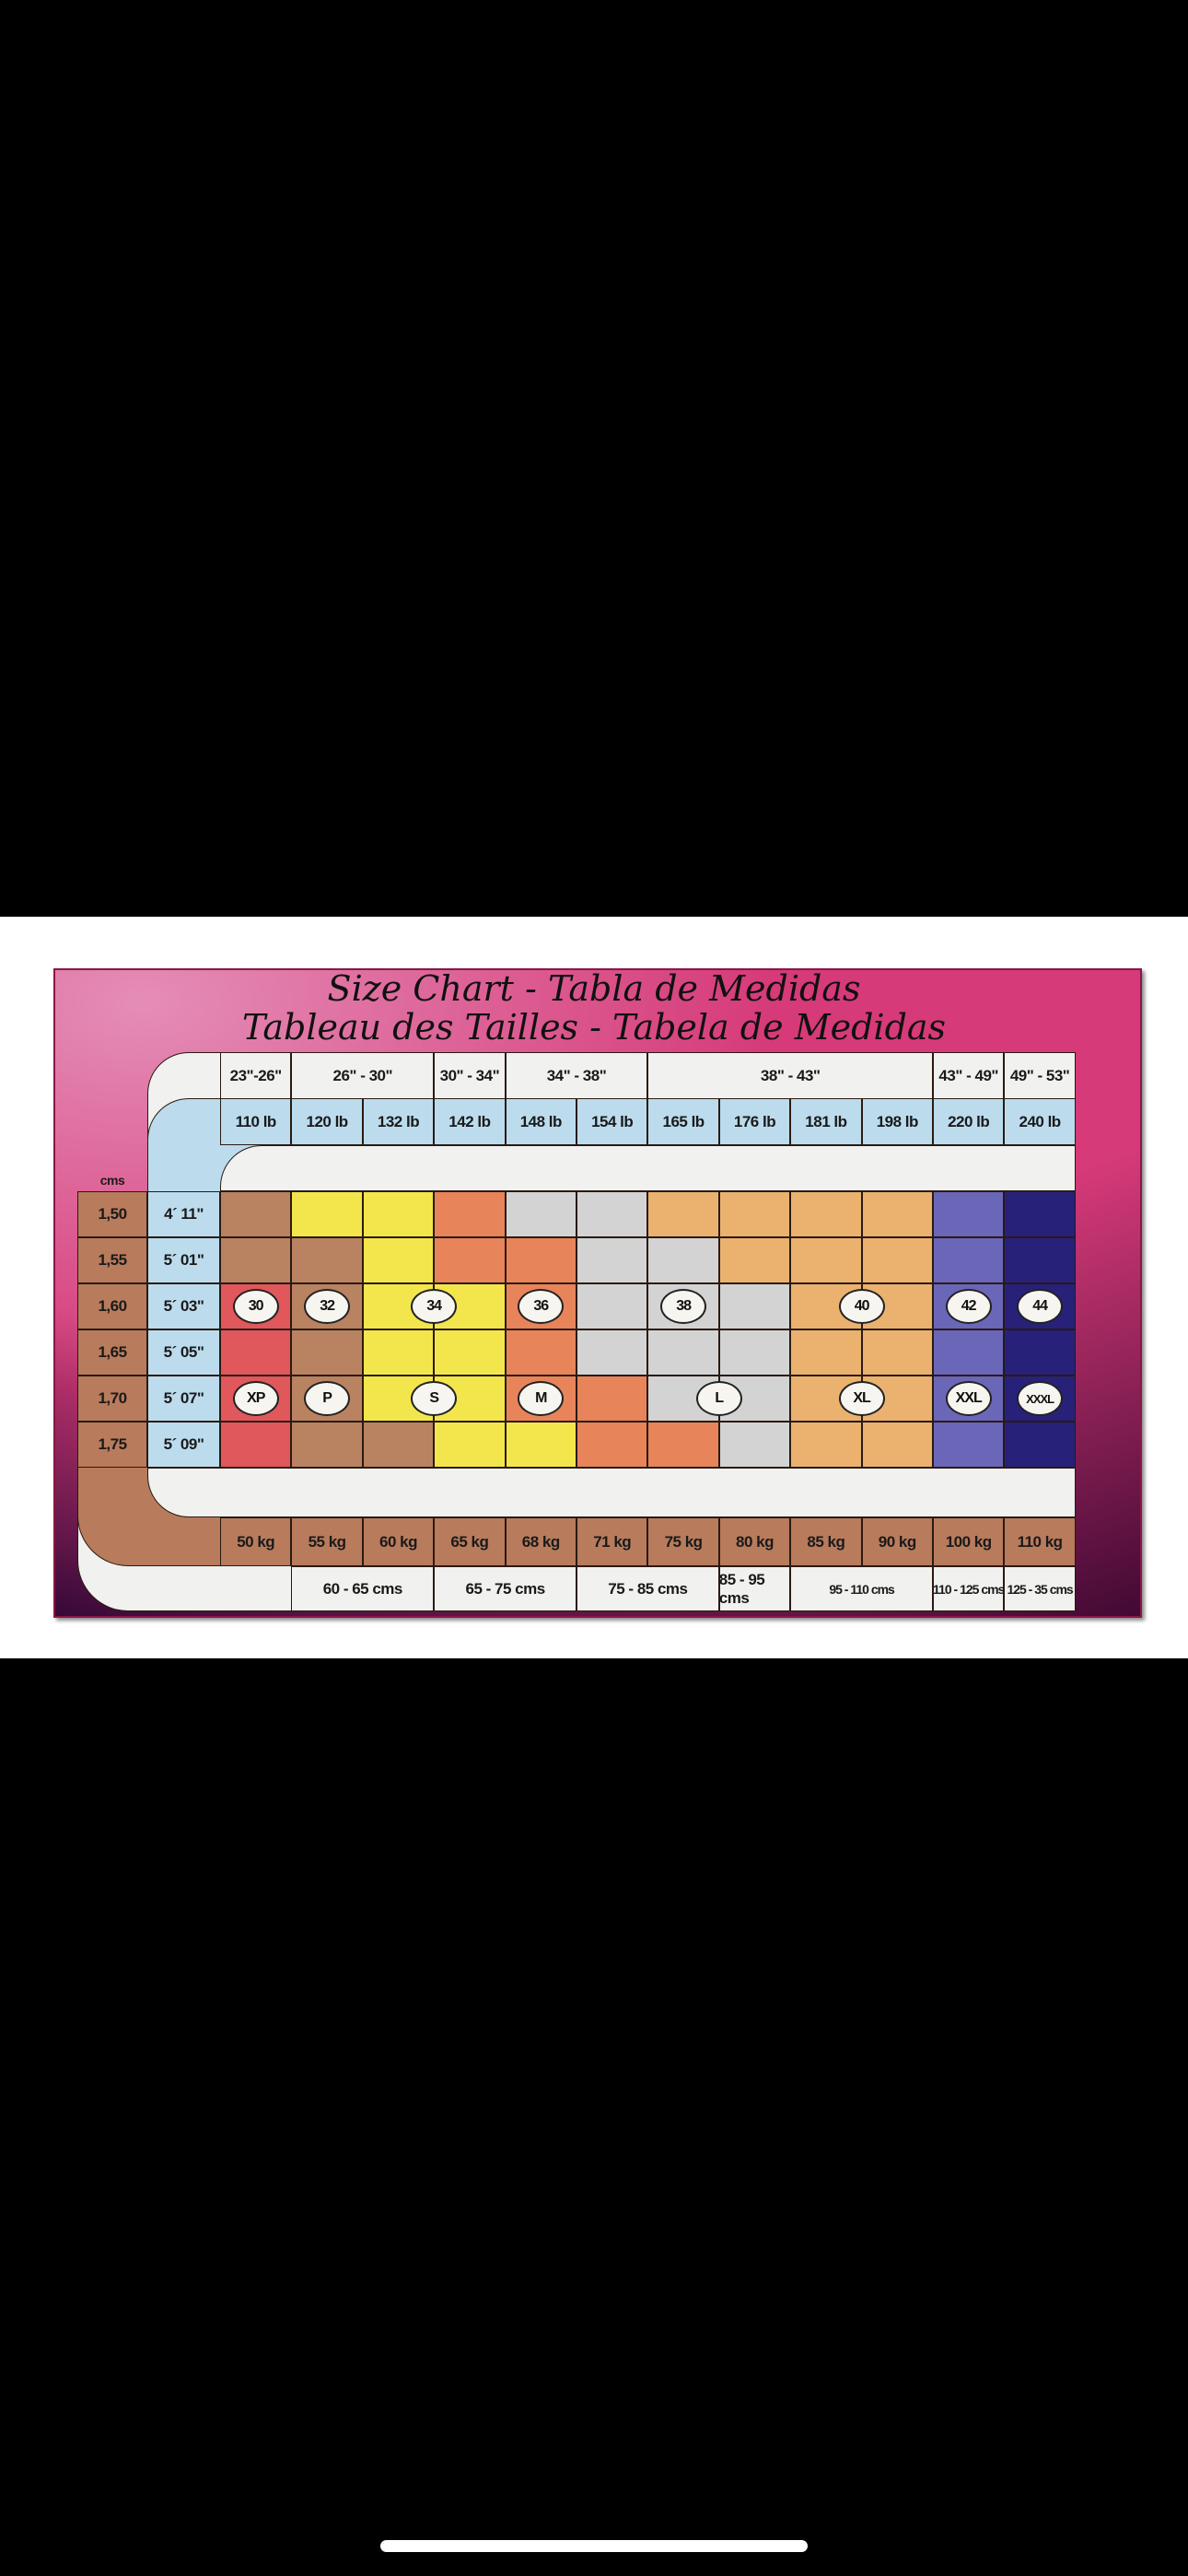  What do you see at coordinates (1040, 1541) in the screenshot?
I see `weight-kg-label: 110 kg` at bounding box center [1040, 1541].